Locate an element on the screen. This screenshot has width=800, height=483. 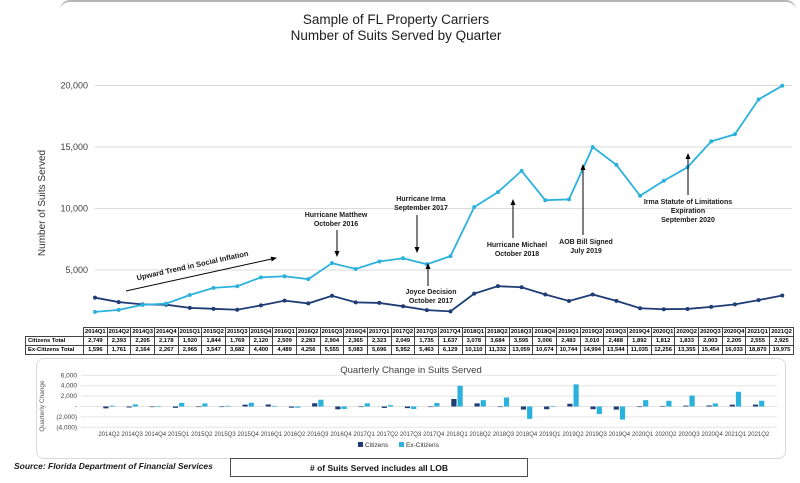
svg-text: 2019Q3 is located at coordinates (597, 435).